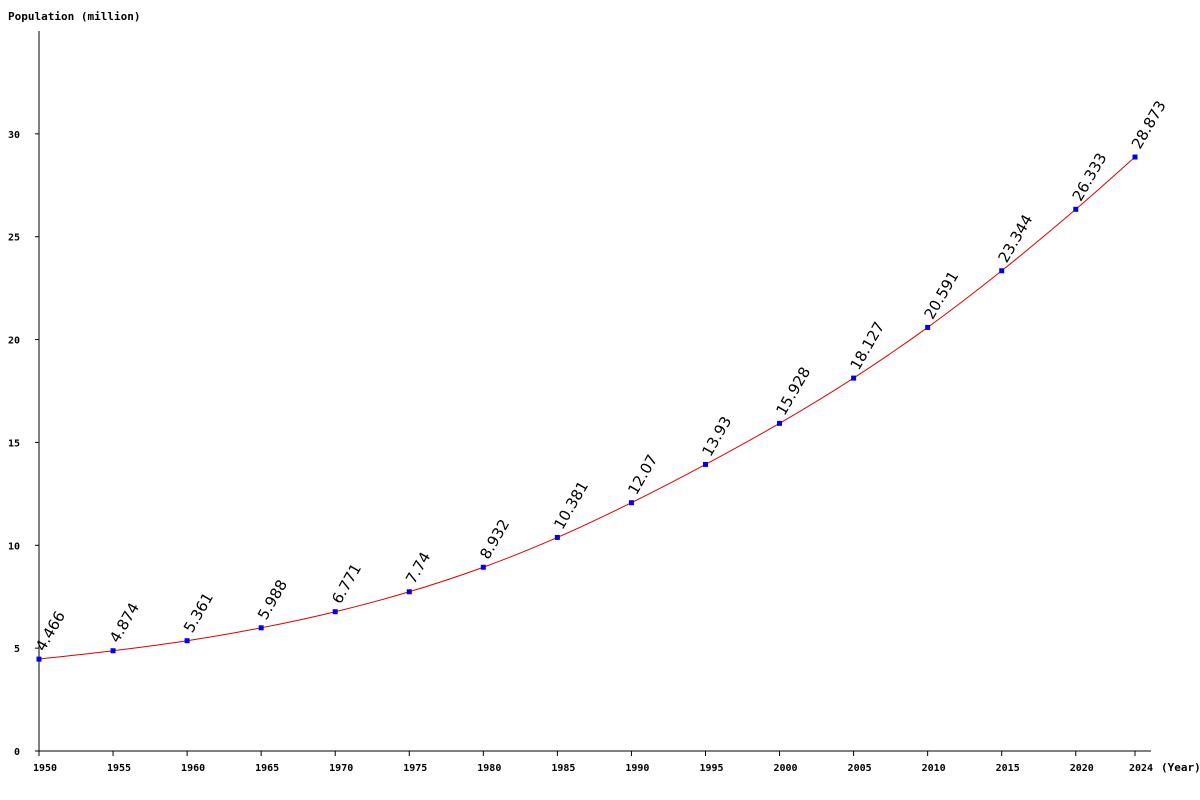 The height and width of the screenshot is (800, 1200). What do you see at coordinates (860, 768) in the screenshot?
I see `x-tick-label: 2005` at bounding box center [860, 768].